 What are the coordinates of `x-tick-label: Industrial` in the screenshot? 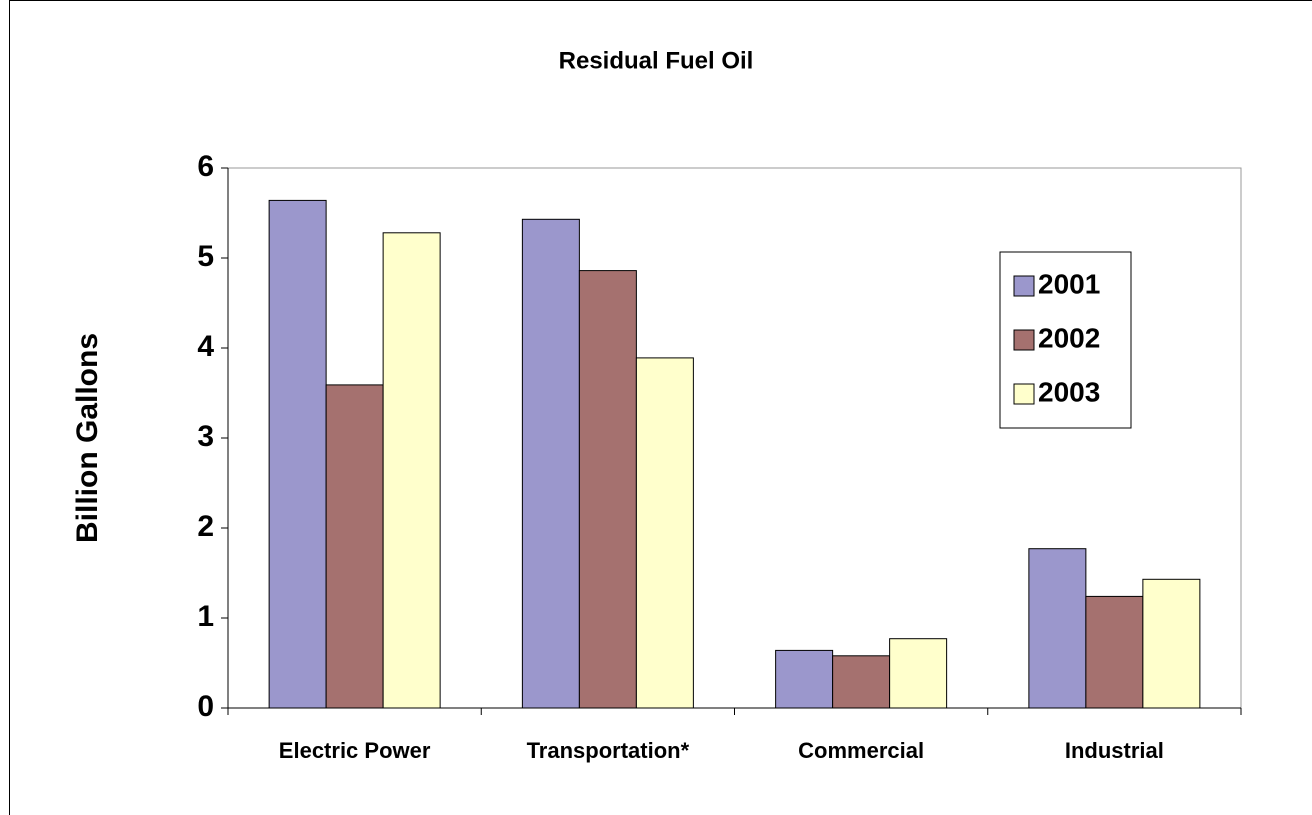 It's located at (1114, 750).